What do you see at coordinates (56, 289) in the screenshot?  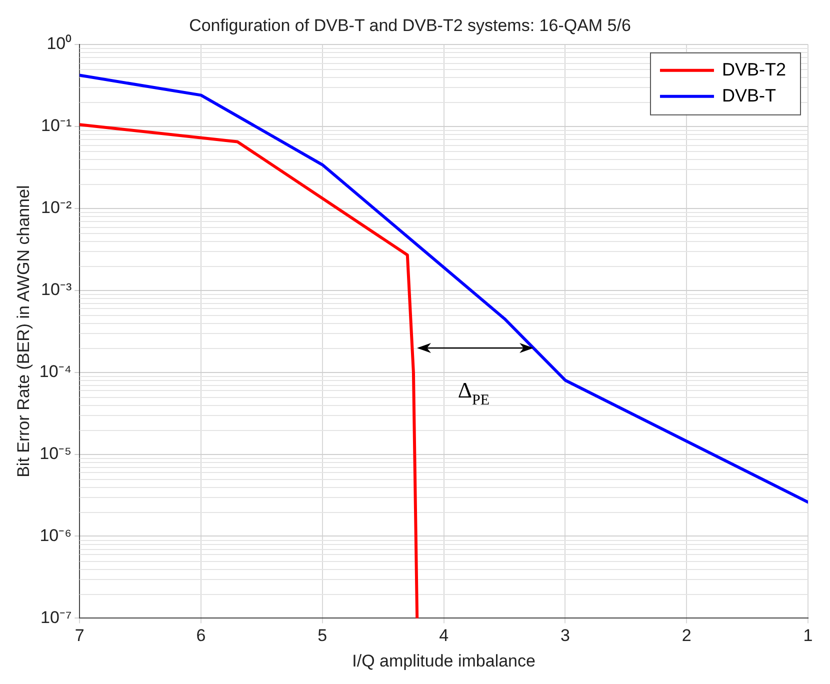 I see `y-tick-label: 10⁻³` at bounding box center [56, 289].